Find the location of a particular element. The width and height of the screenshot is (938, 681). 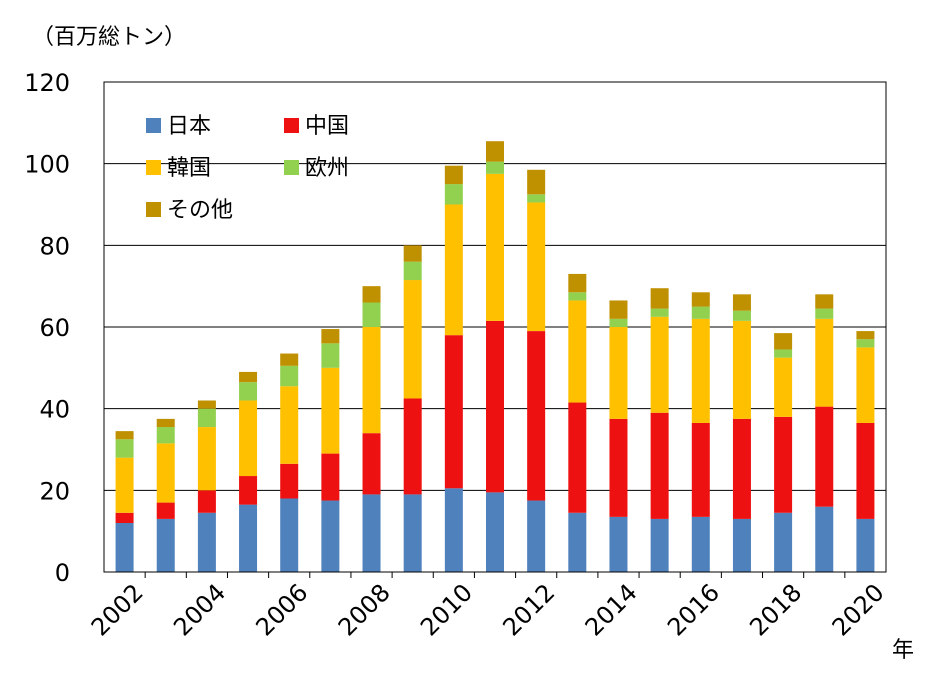

x-tick-label: 2006 is located at coordinates (281, 609).